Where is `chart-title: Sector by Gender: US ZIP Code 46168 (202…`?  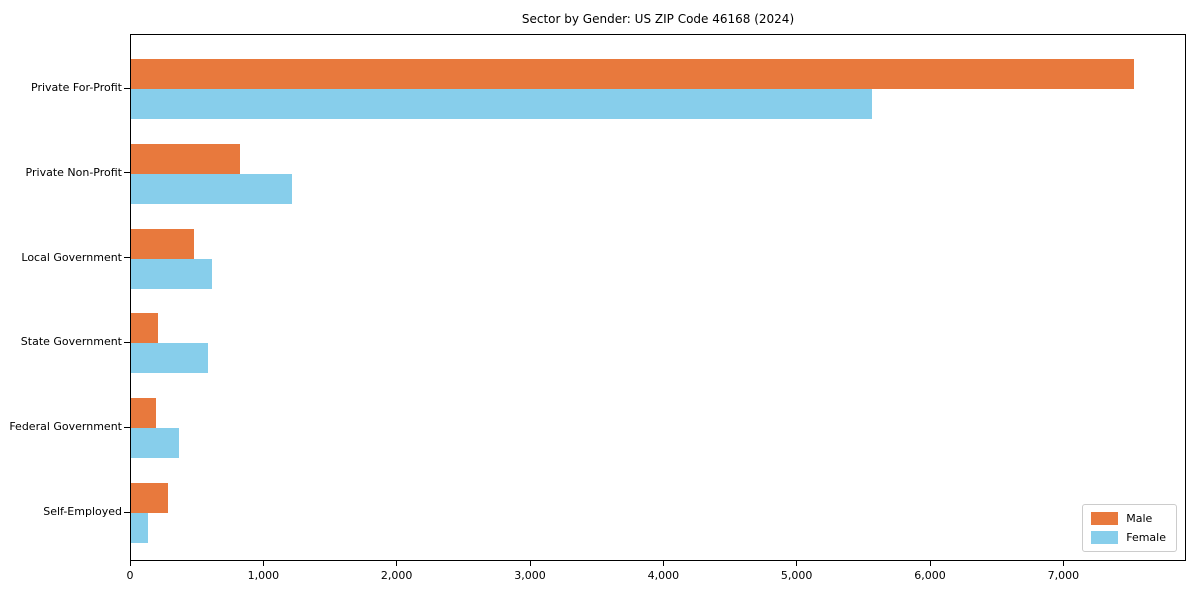 chart-title: Sector by Gender: US ZIP Code 46168 (202… is located at coordinates (658, 19).